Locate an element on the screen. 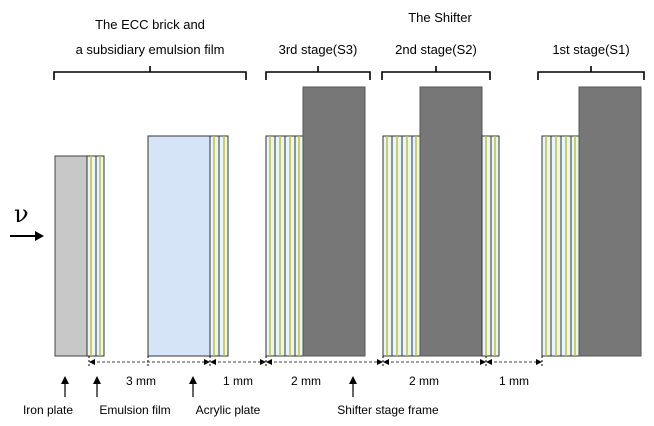 The image size is (654, 426). stage2-frame is located at coordinates (451, 221).